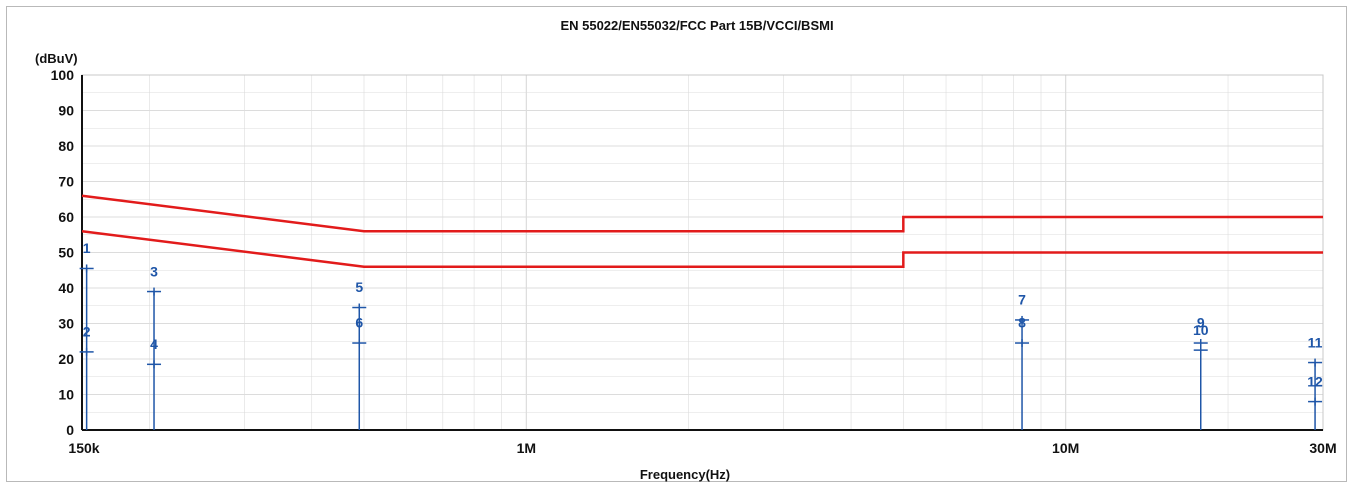 The width and height of the screenshot is (1355, 490). I want to click on marker-label-2: 2, so click(87, 332).